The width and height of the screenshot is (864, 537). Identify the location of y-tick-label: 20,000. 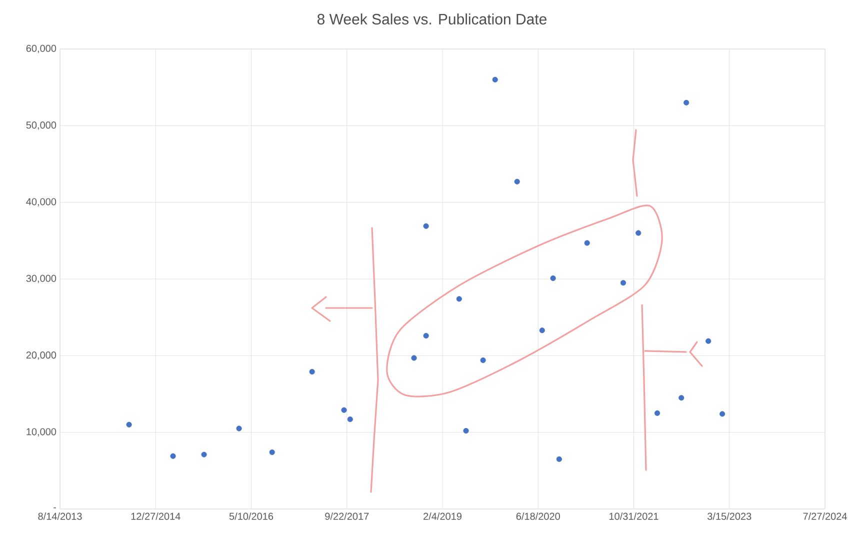
(41, 356).